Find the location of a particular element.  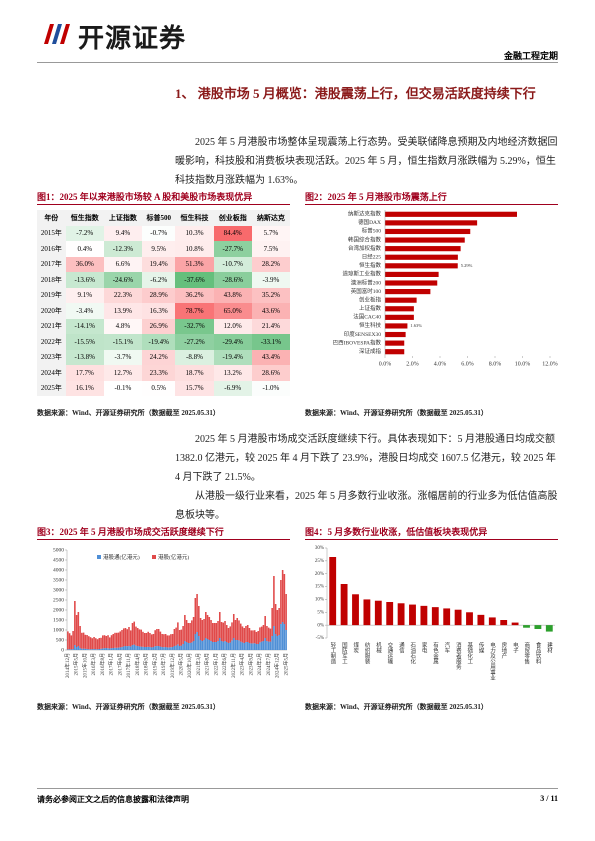

table-row: 2023年 -13.8% -3.7% 24.2% -8.8% -19.4% 43.4% is located at coordinates (163, 357).